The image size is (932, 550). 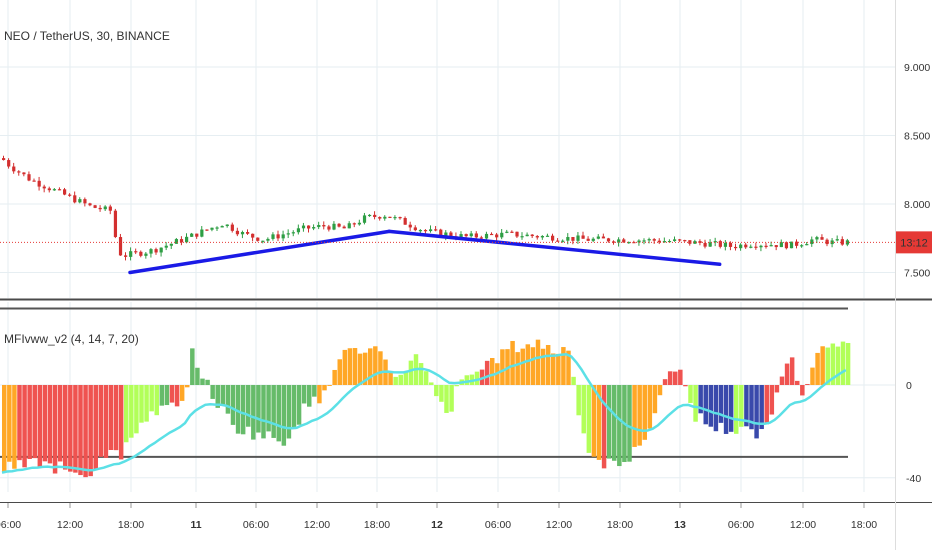 What do you see at coordinates (803, 525) in the screenshot?
I see `time-axis-label: 12:00` at bounding box center [803, 525].